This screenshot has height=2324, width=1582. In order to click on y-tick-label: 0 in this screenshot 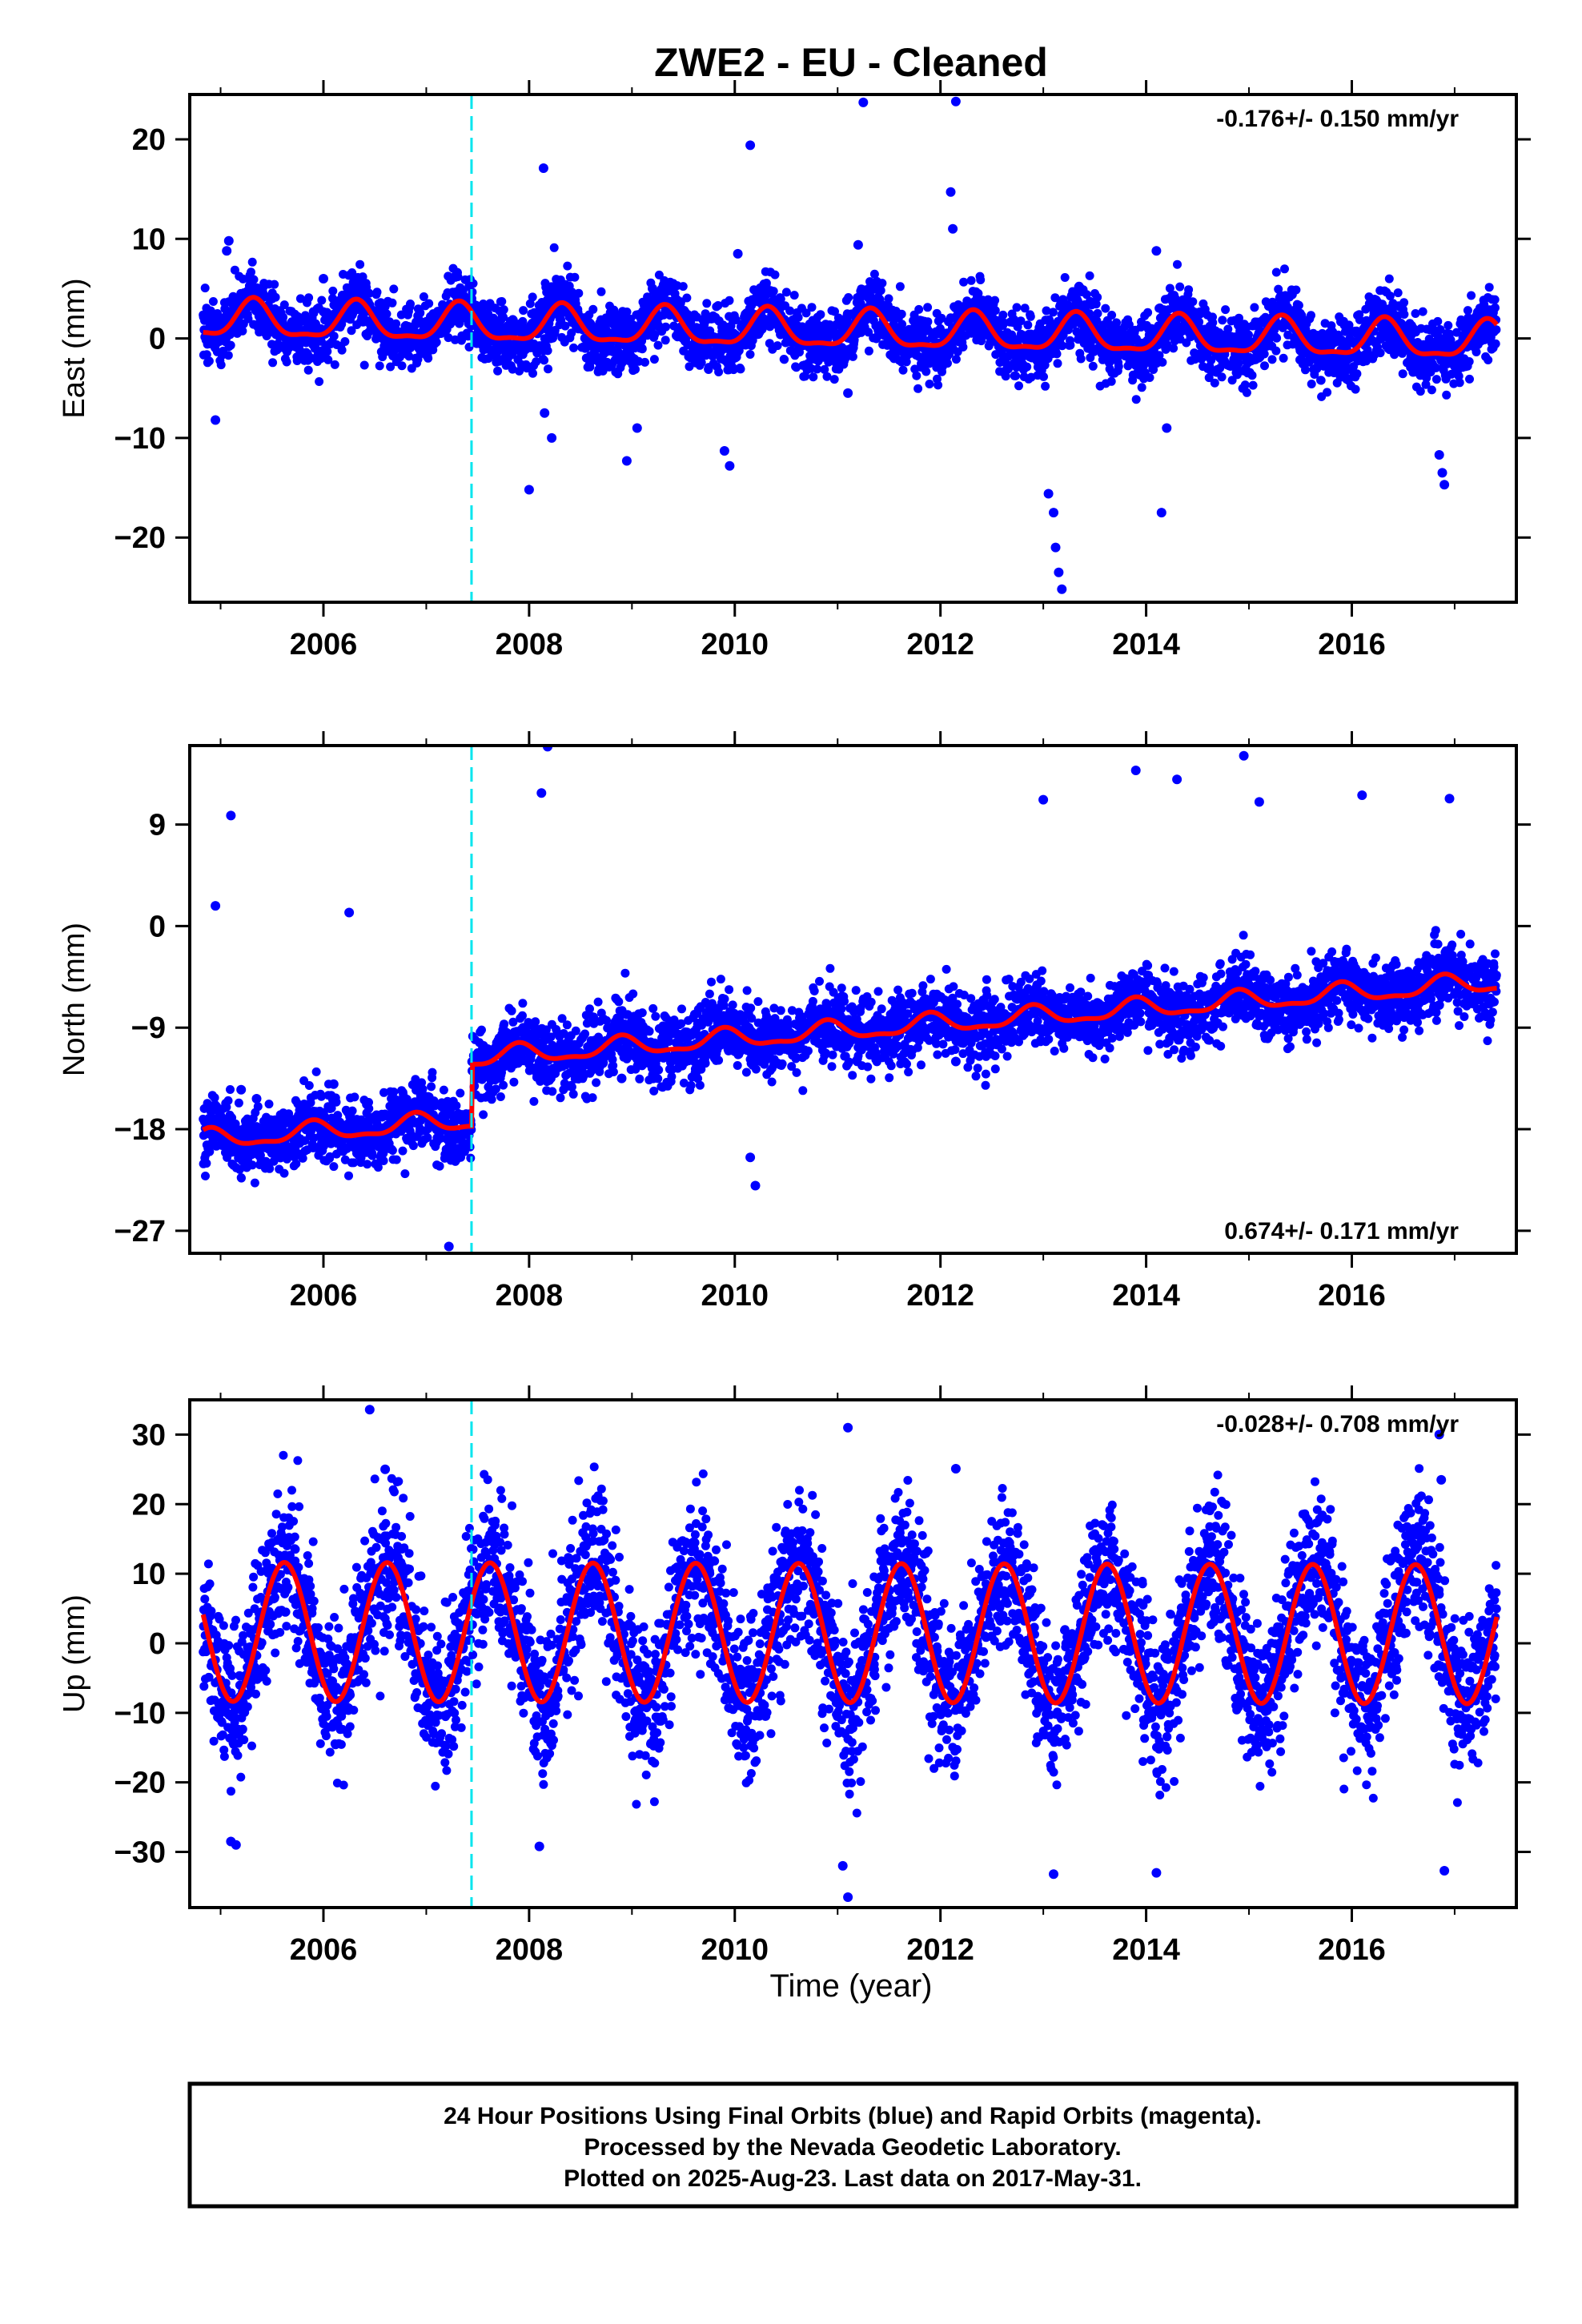, I will do `click(157, 339)`.